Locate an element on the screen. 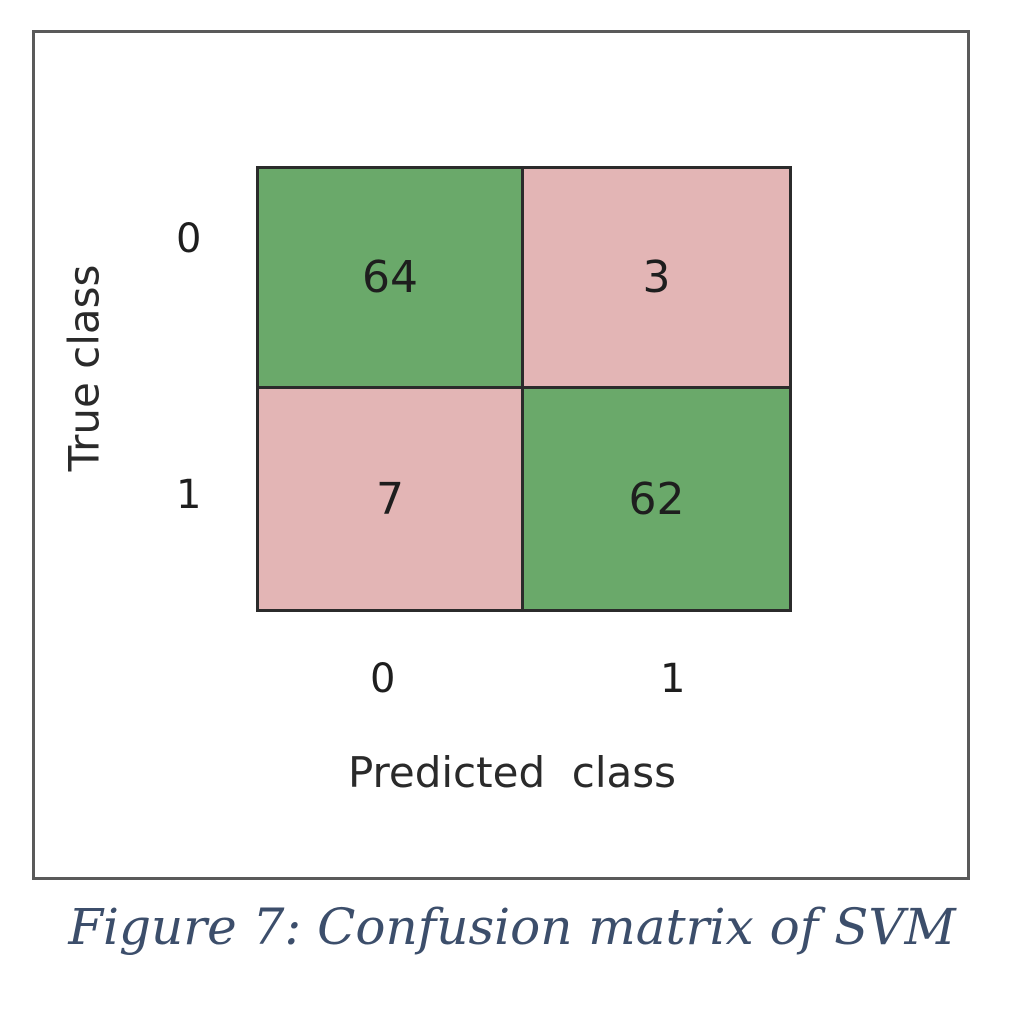  x-tick-label-0: 0 is located at coordinates (383, 679).